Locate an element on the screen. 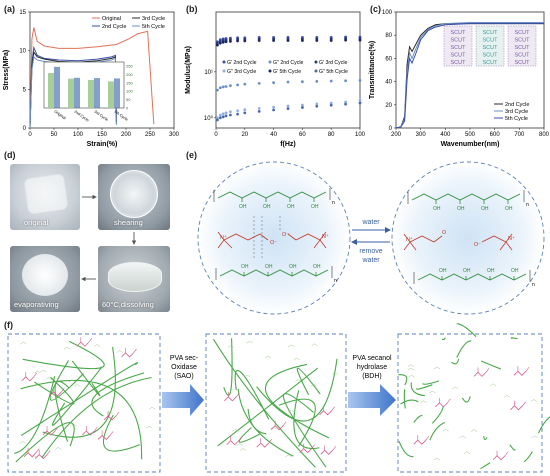  film-photo is located at coordinates (458, 46).